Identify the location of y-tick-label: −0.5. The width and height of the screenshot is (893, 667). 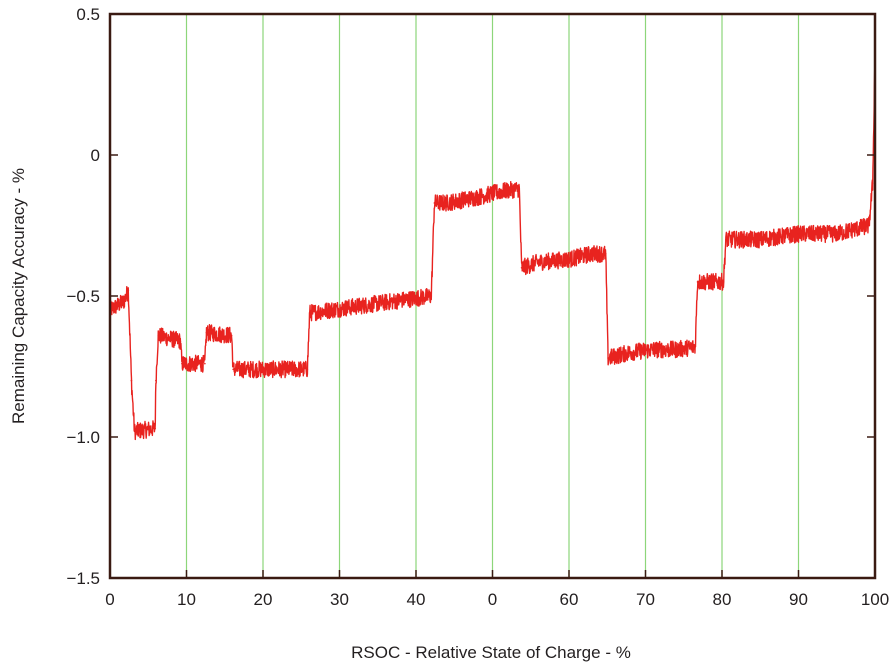
(83, 296).